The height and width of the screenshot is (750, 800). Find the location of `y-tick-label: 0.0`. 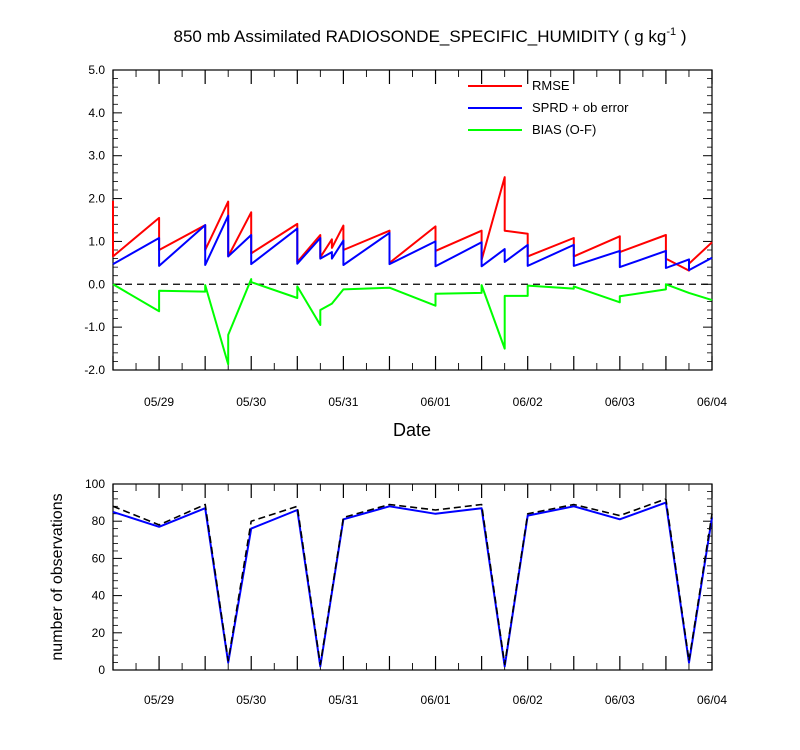

y-tick-label: 0.0 is located at coordinates (96, 284).